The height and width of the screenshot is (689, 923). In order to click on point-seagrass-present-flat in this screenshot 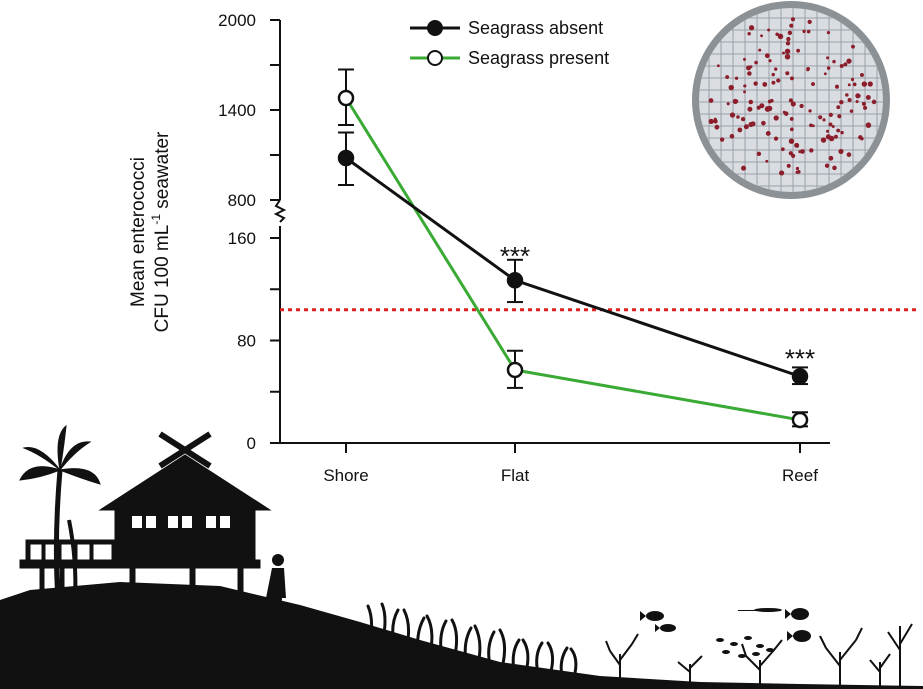, I will do `click(515, 370)`.